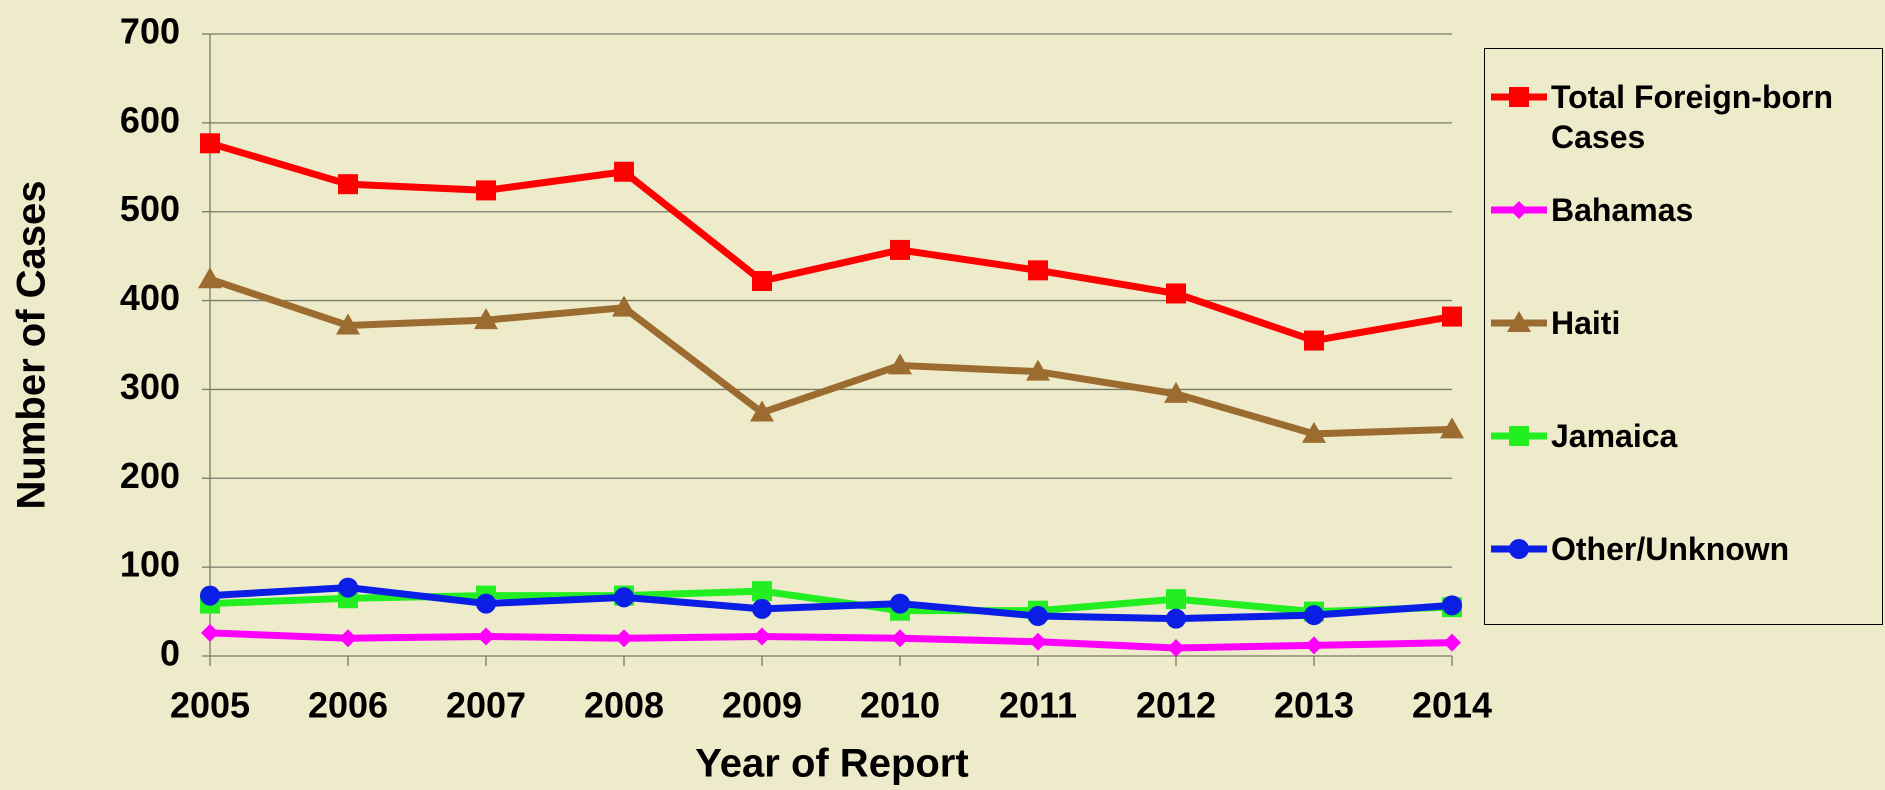 This screenshot has height=790, width=1885. What do you see at coordinates (1586, 323) in the screenshot?
I see `legend-label: Haiti` at bounding box center [1586, 323].